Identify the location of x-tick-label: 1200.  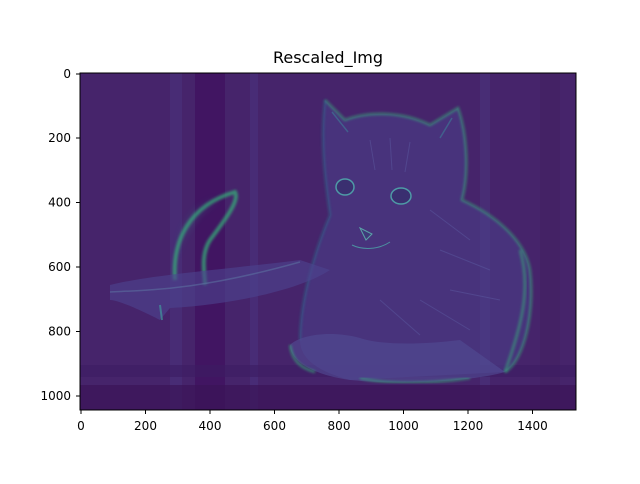
(468, 426).